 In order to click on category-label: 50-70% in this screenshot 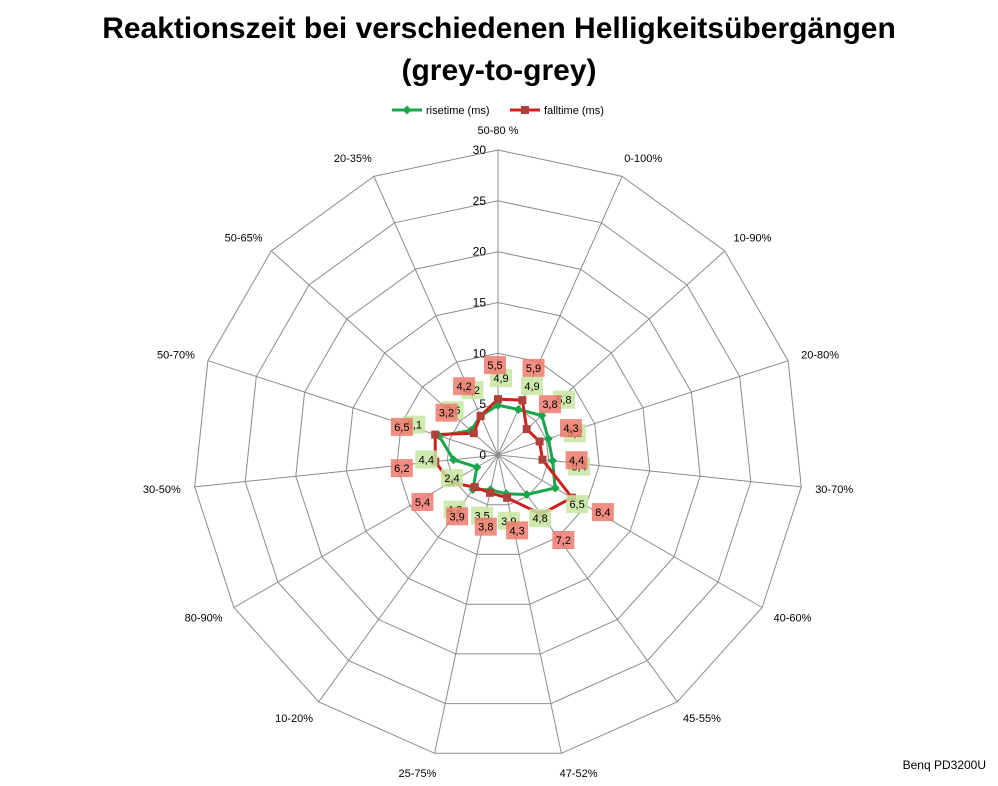, I will do `click(176, 356)`.